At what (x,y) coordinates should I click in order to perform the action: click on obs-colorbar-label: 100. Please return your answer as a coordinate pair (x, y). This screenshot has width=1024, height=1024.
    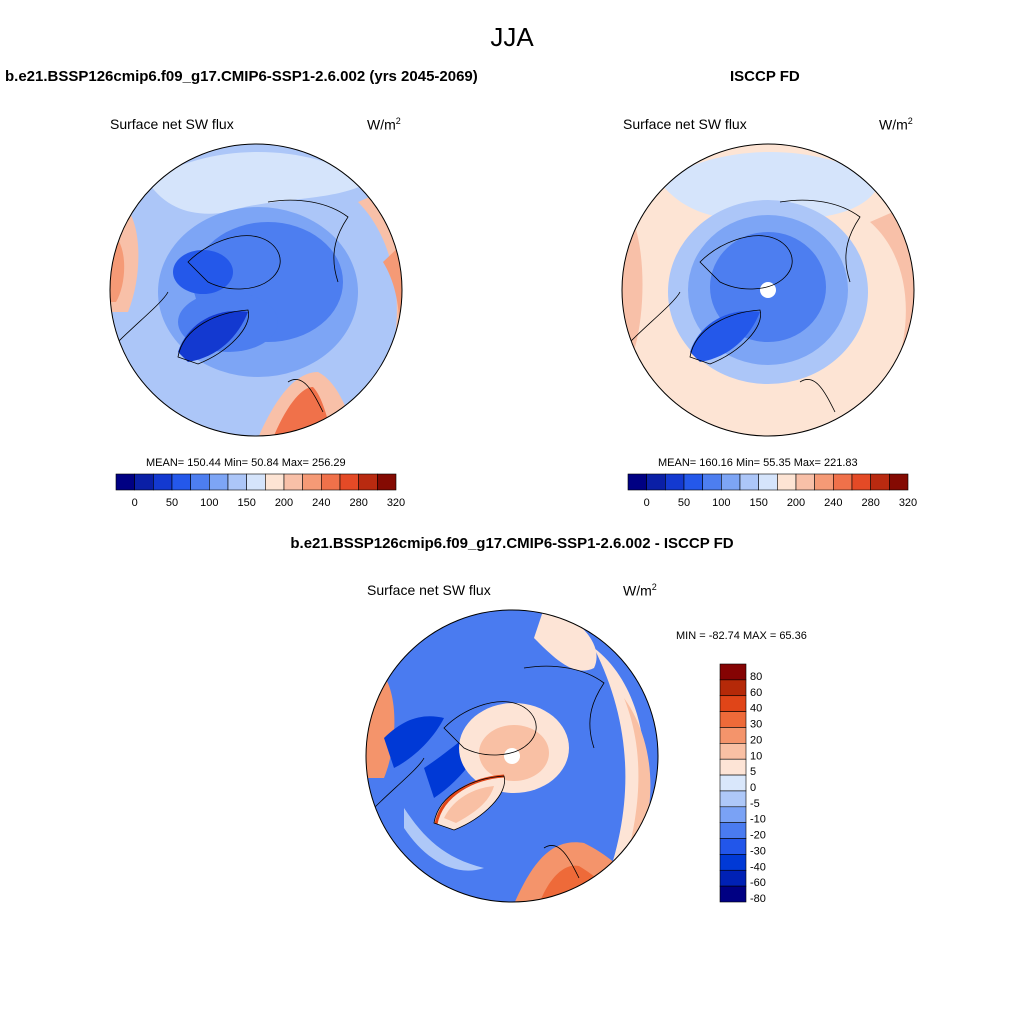
    Looking at the image, I should click on (721, 503).